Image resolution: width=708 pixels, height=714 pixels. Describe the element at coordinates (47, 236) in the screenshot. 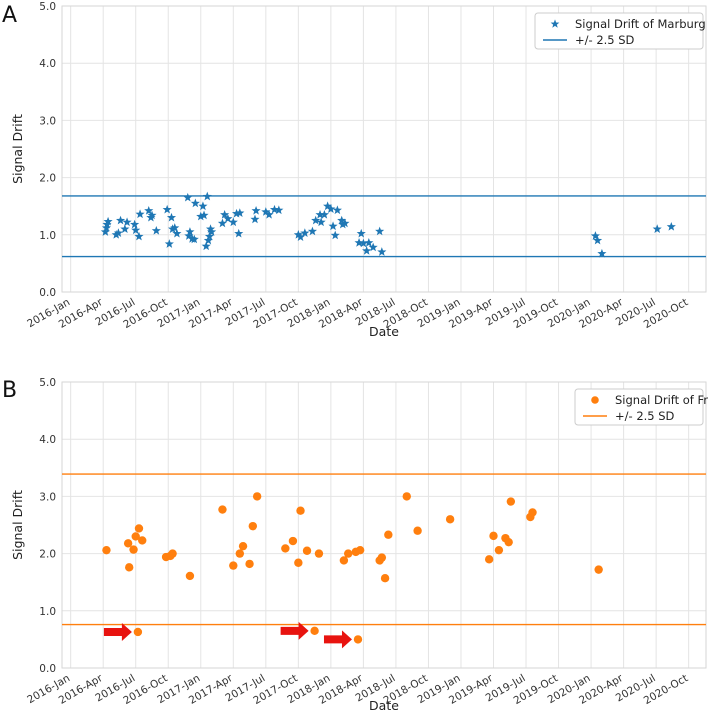

I see `y-tick-label: 1.0` at that location.